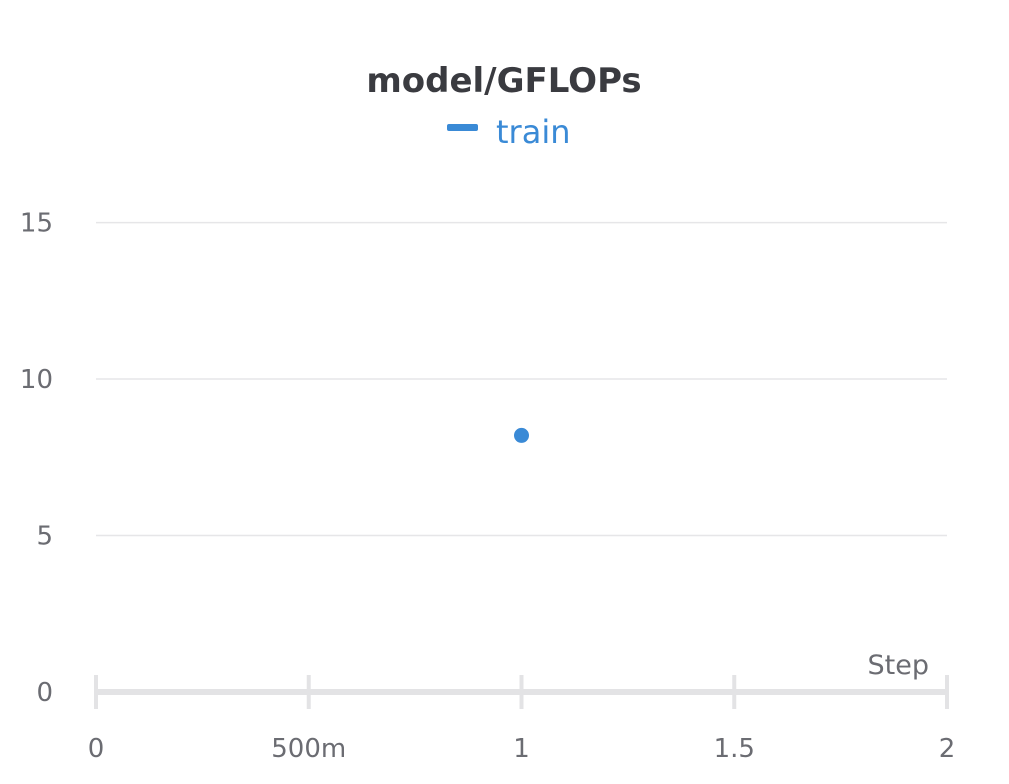 This screenshot has width=1009, height=784. I want to click on y-tick-label: 15, so click(36, 224).